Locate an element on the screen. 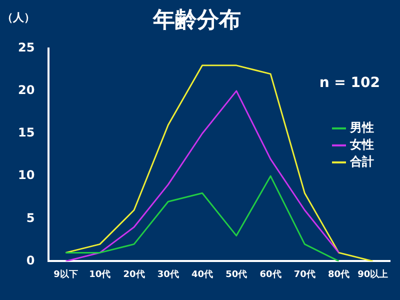 The height and width of the screenshot is (300, 400). chart-title: 年齢分布 is located at coordinates (196, 20).